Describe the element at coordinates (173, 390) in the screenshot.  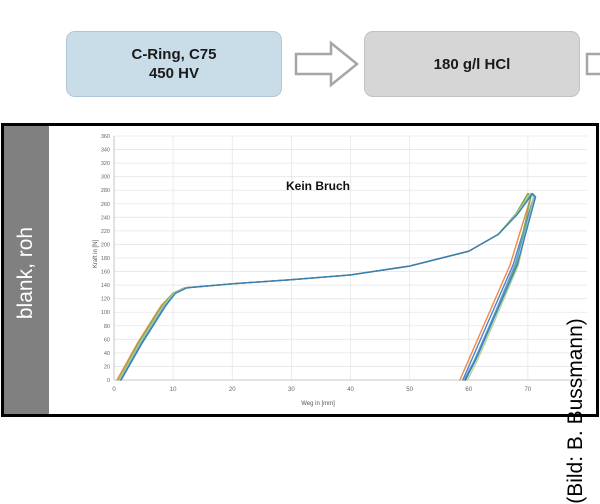
I see `x-tick-label: 10` at that location.